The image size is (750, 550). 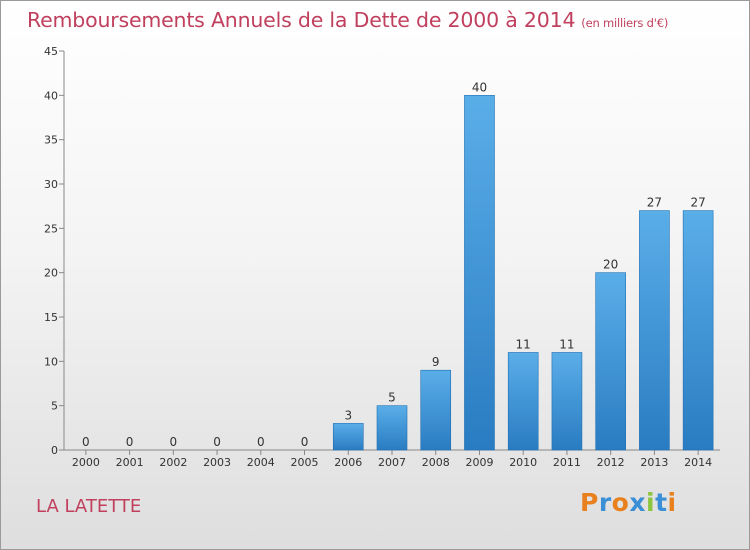 I want to click on value-label-2006: 3, so click(x=348, y=415).